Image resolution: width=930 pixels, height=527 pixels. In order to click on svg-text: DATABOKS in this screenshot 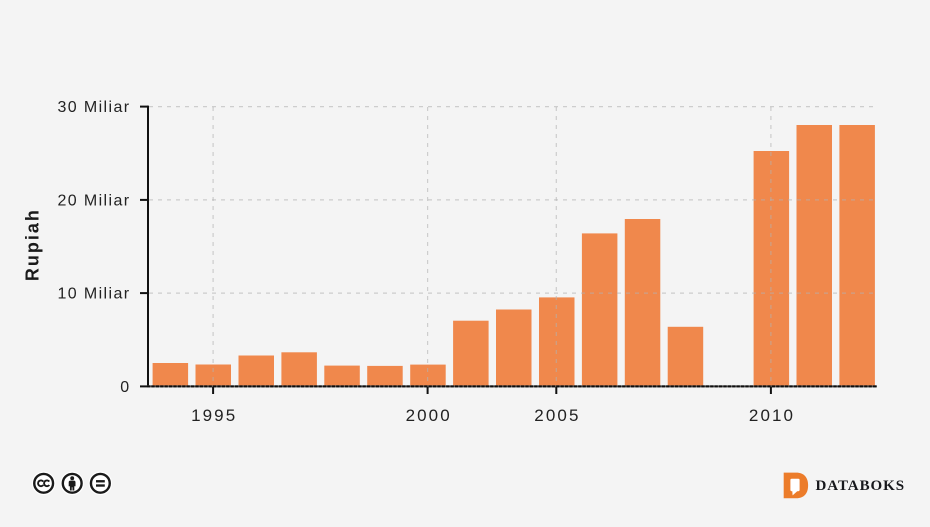, I will do `click(861, 486)`.